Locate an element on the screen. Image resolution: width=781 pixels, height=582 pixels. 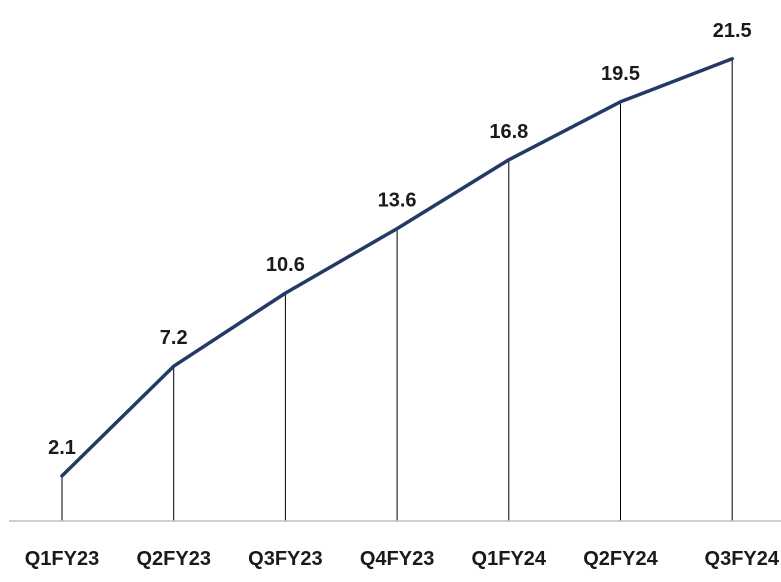
x-tick-label: Q3FY23 is located at coordinates (285, 559).